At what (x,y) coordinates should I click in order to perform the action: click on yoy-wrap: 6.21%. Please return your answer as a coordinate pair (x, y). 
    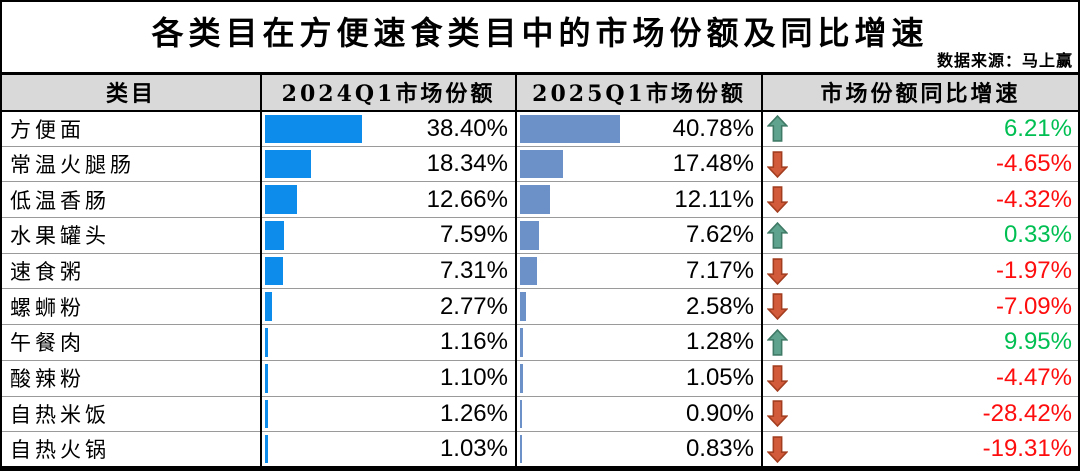
    Looking at the image, I should click on (919, 129).